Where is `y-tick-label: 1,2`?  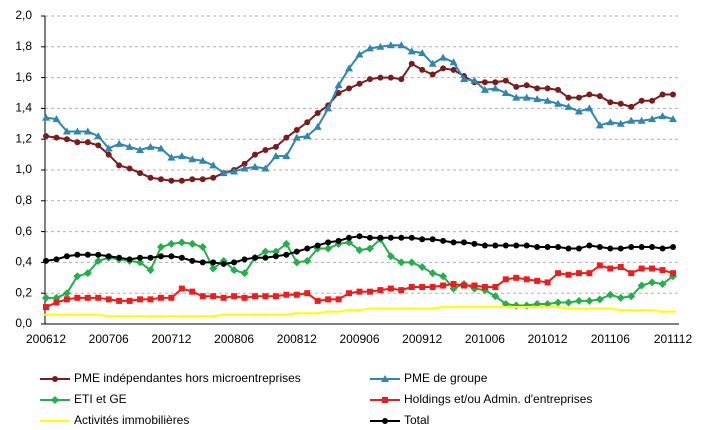
y-tick-label: 1,2 is located at coordinates (23, 138).